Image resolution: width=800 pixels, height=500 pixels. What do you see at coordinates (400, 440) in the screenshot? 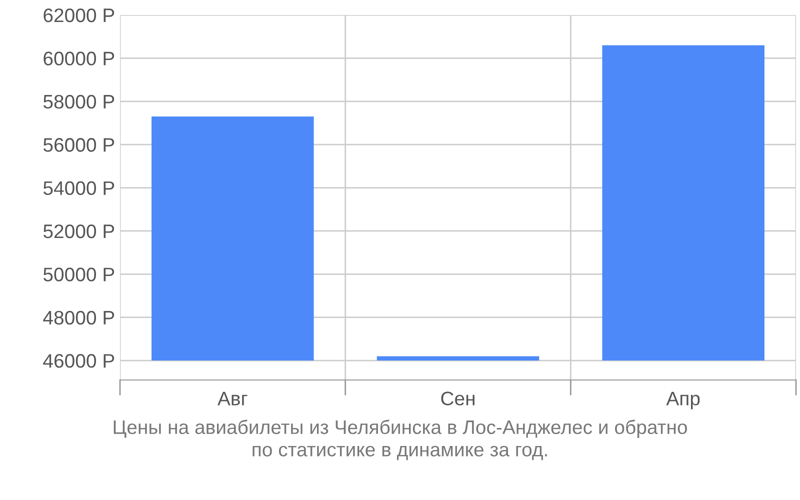
I see `text: Цены на авиабилеты из Челябинска в Лос-Анджелес и обратно по статистике в динамике за год.` at bounding box center [400, 440].